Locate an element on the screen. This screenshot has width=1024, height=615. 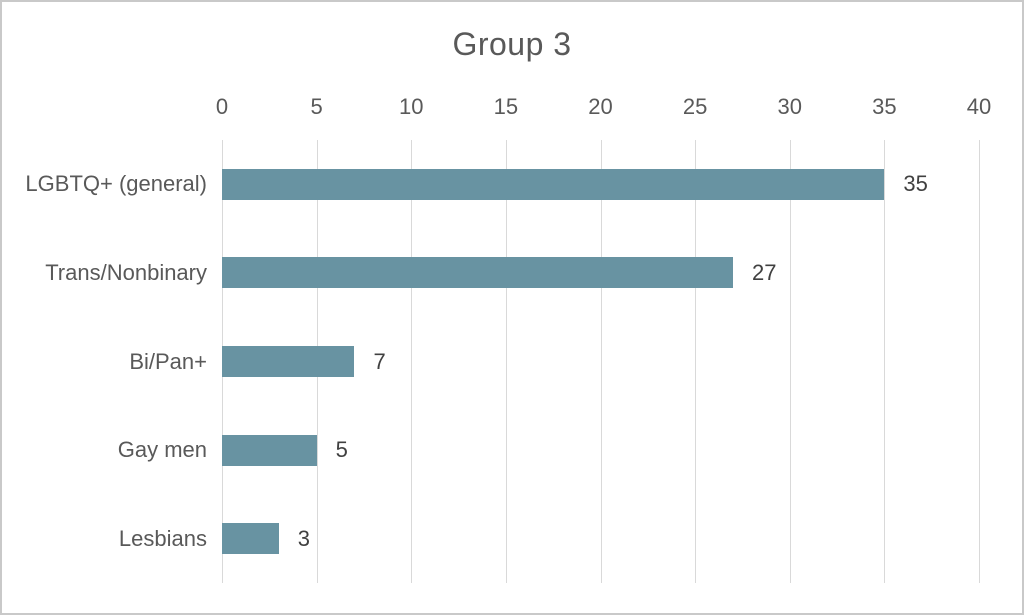
value-label: 35 is located at coordinates (915, 184).